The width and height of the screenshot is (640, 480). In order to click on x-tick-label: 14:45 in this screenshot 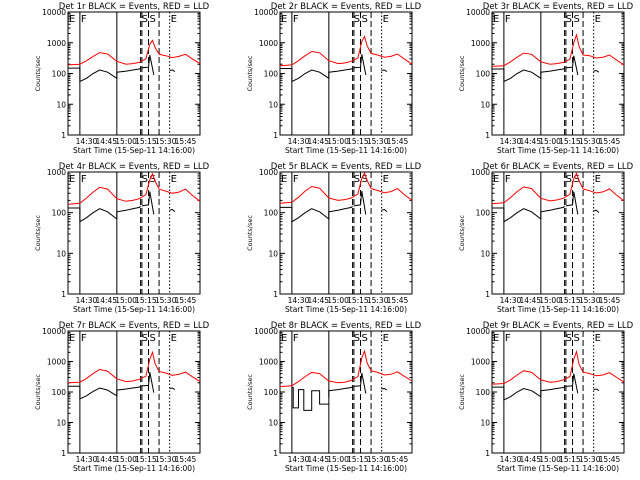, I will do `click(530, 300)`.